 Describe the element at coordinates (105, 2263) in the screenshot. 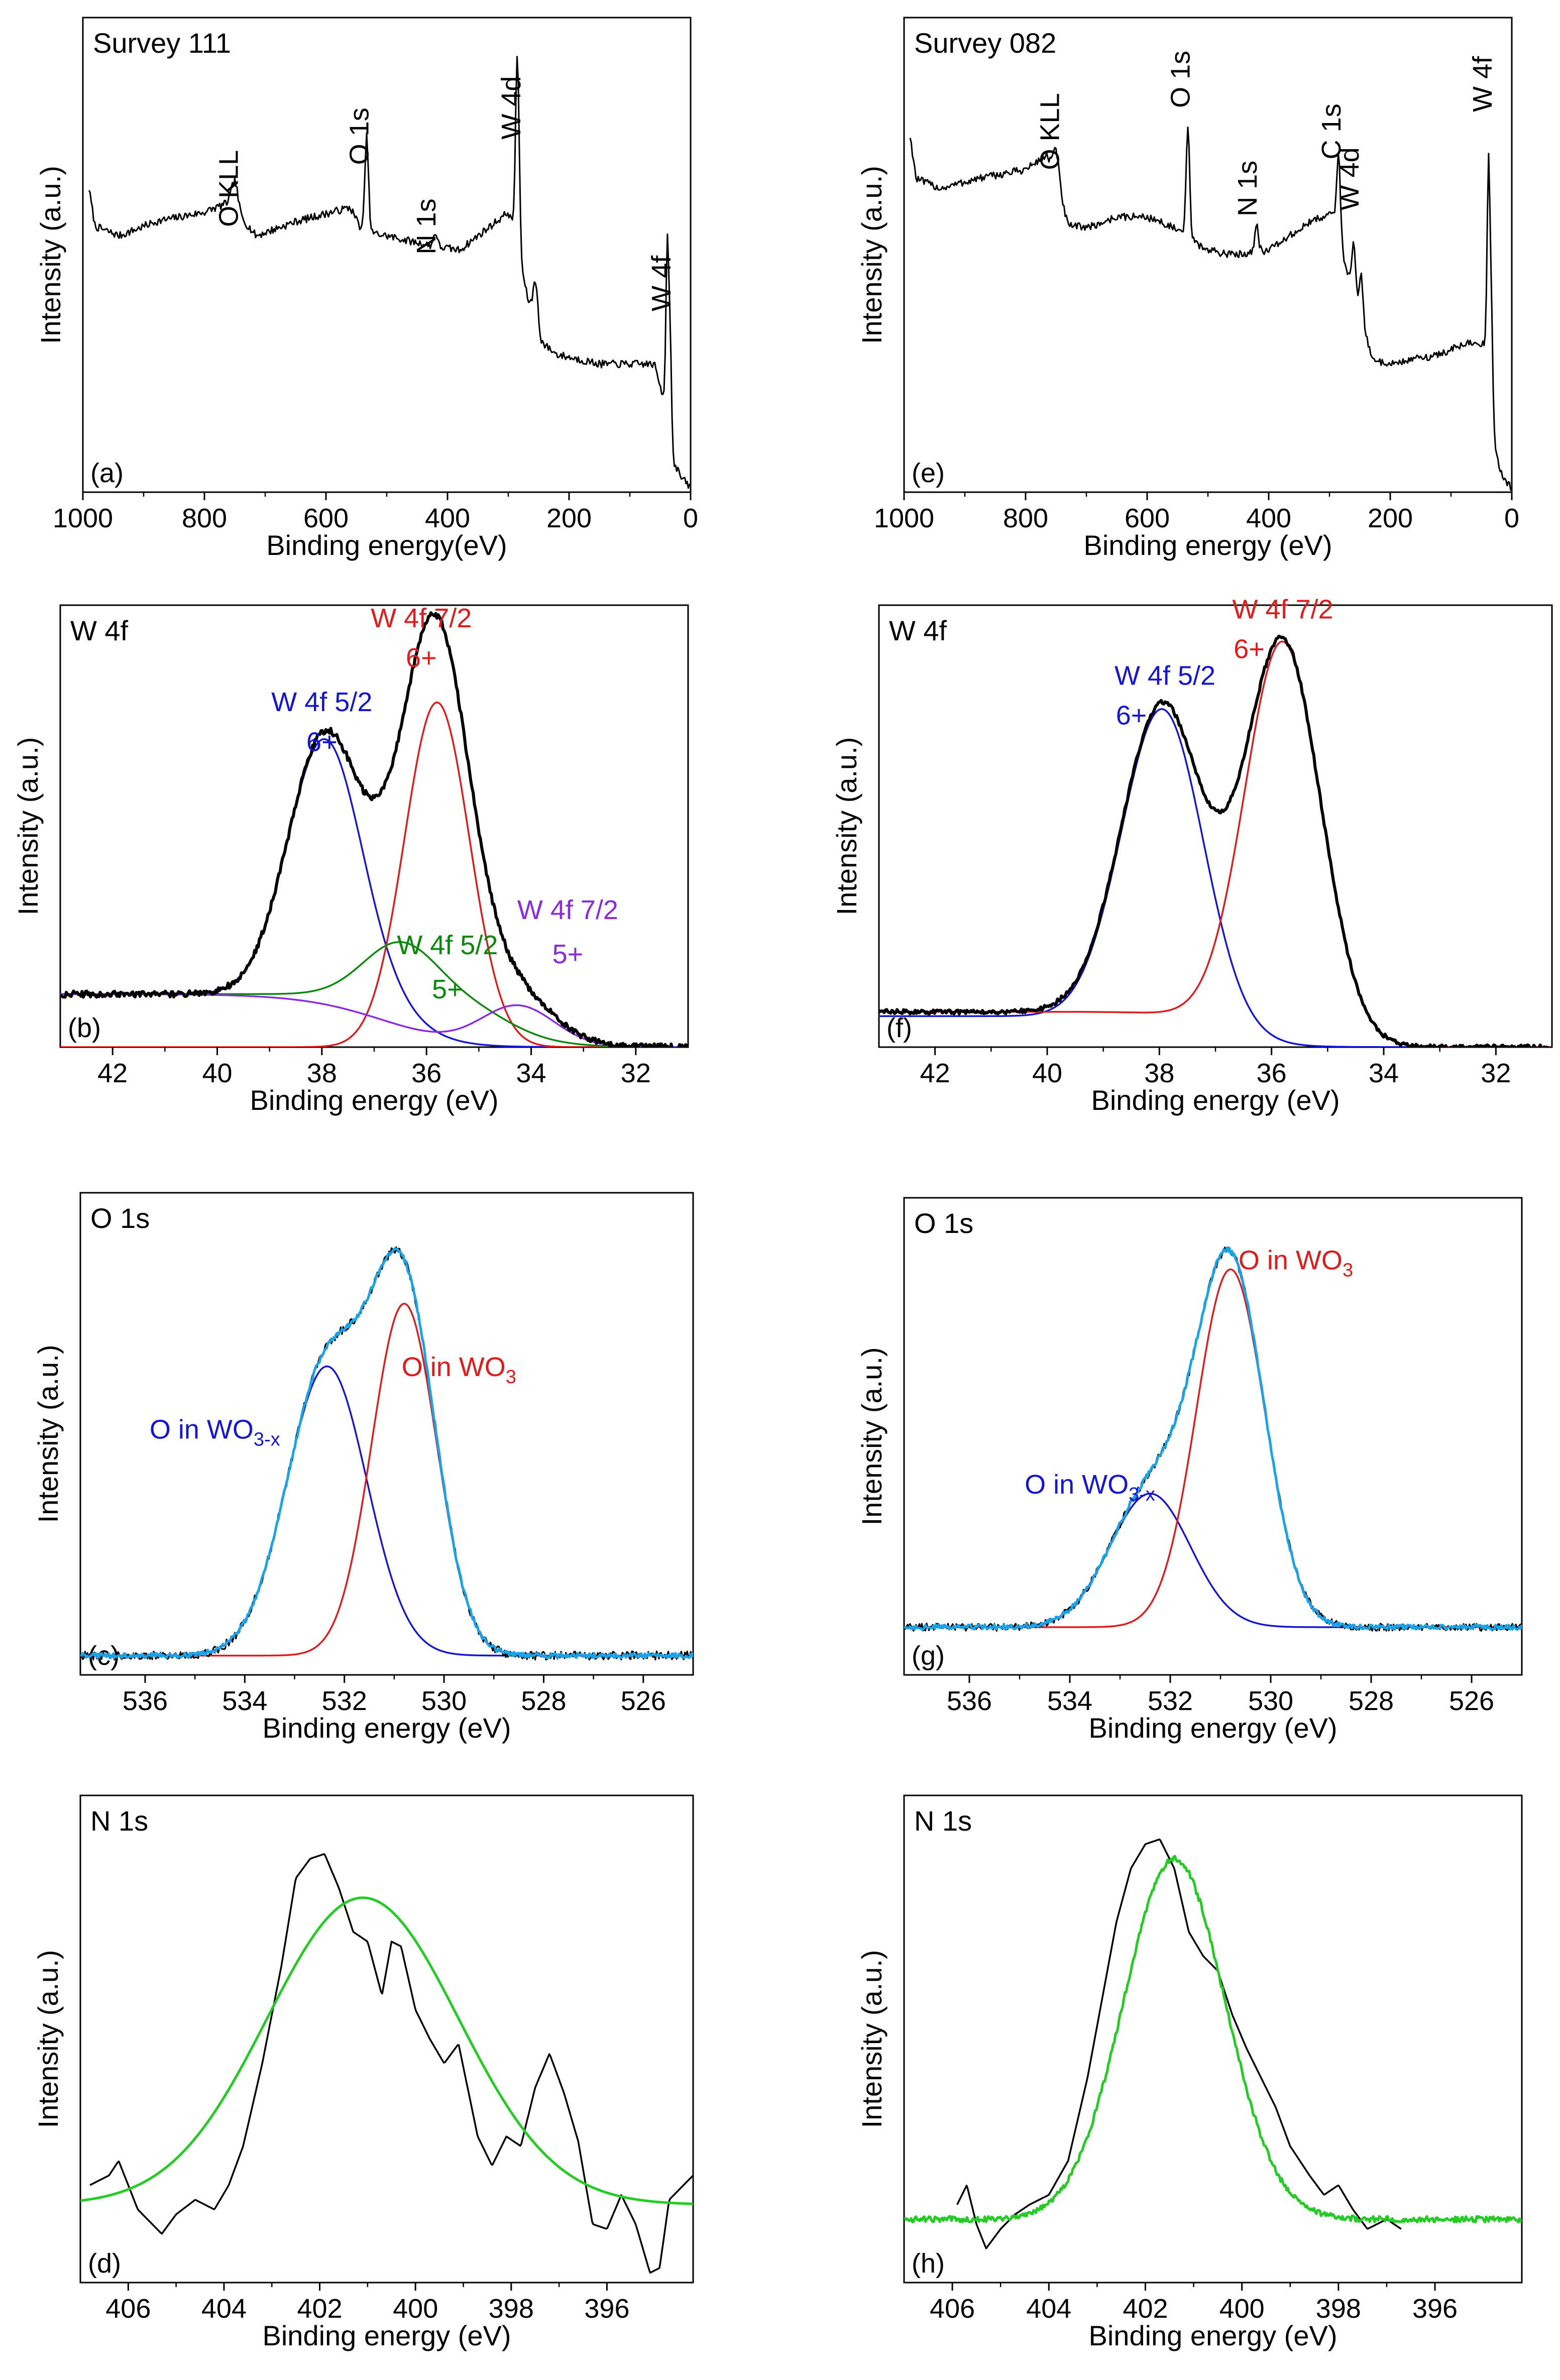

I see `panel-label: (d)` at that location.